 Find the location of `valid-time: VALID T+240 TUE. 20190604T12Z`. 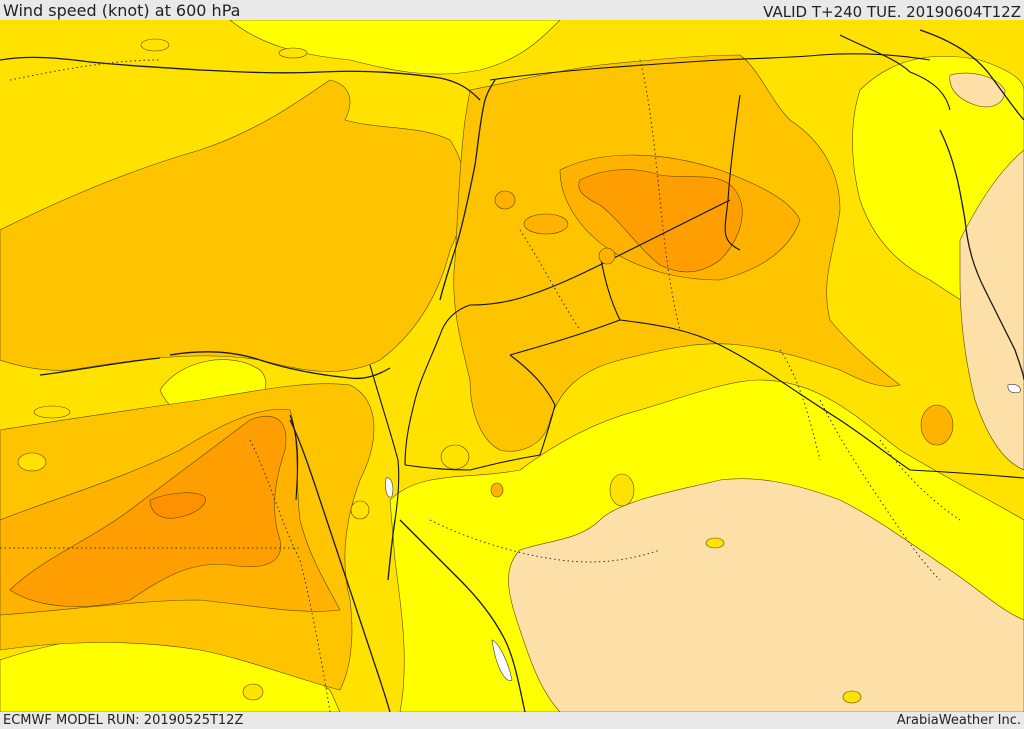

valid-time: VALID T+240 TUE. 20190604T12Z is located at coordinates (892, 12).